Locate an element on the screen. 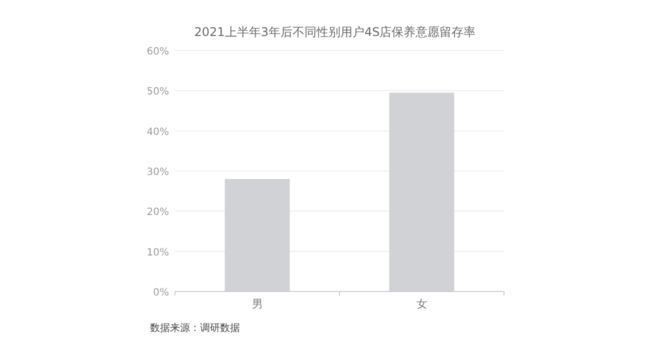 The height and width of the screenshot is (338, 670). y-tick-label: 0% is located at coordinates (161, 293).